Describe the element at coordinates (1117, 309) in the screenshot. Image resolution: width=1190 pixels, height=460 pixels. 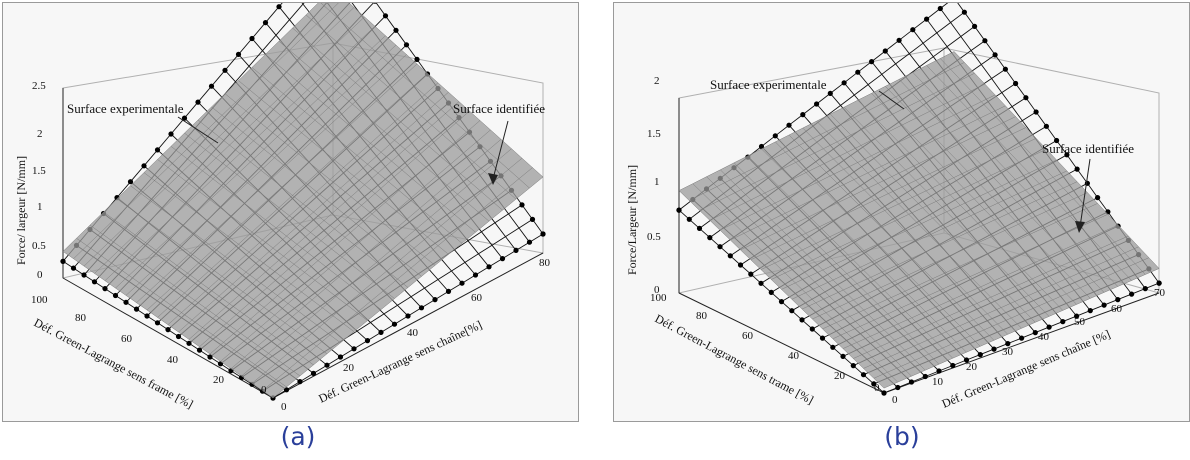
I see `y-tick-b-6: 60` at that location.